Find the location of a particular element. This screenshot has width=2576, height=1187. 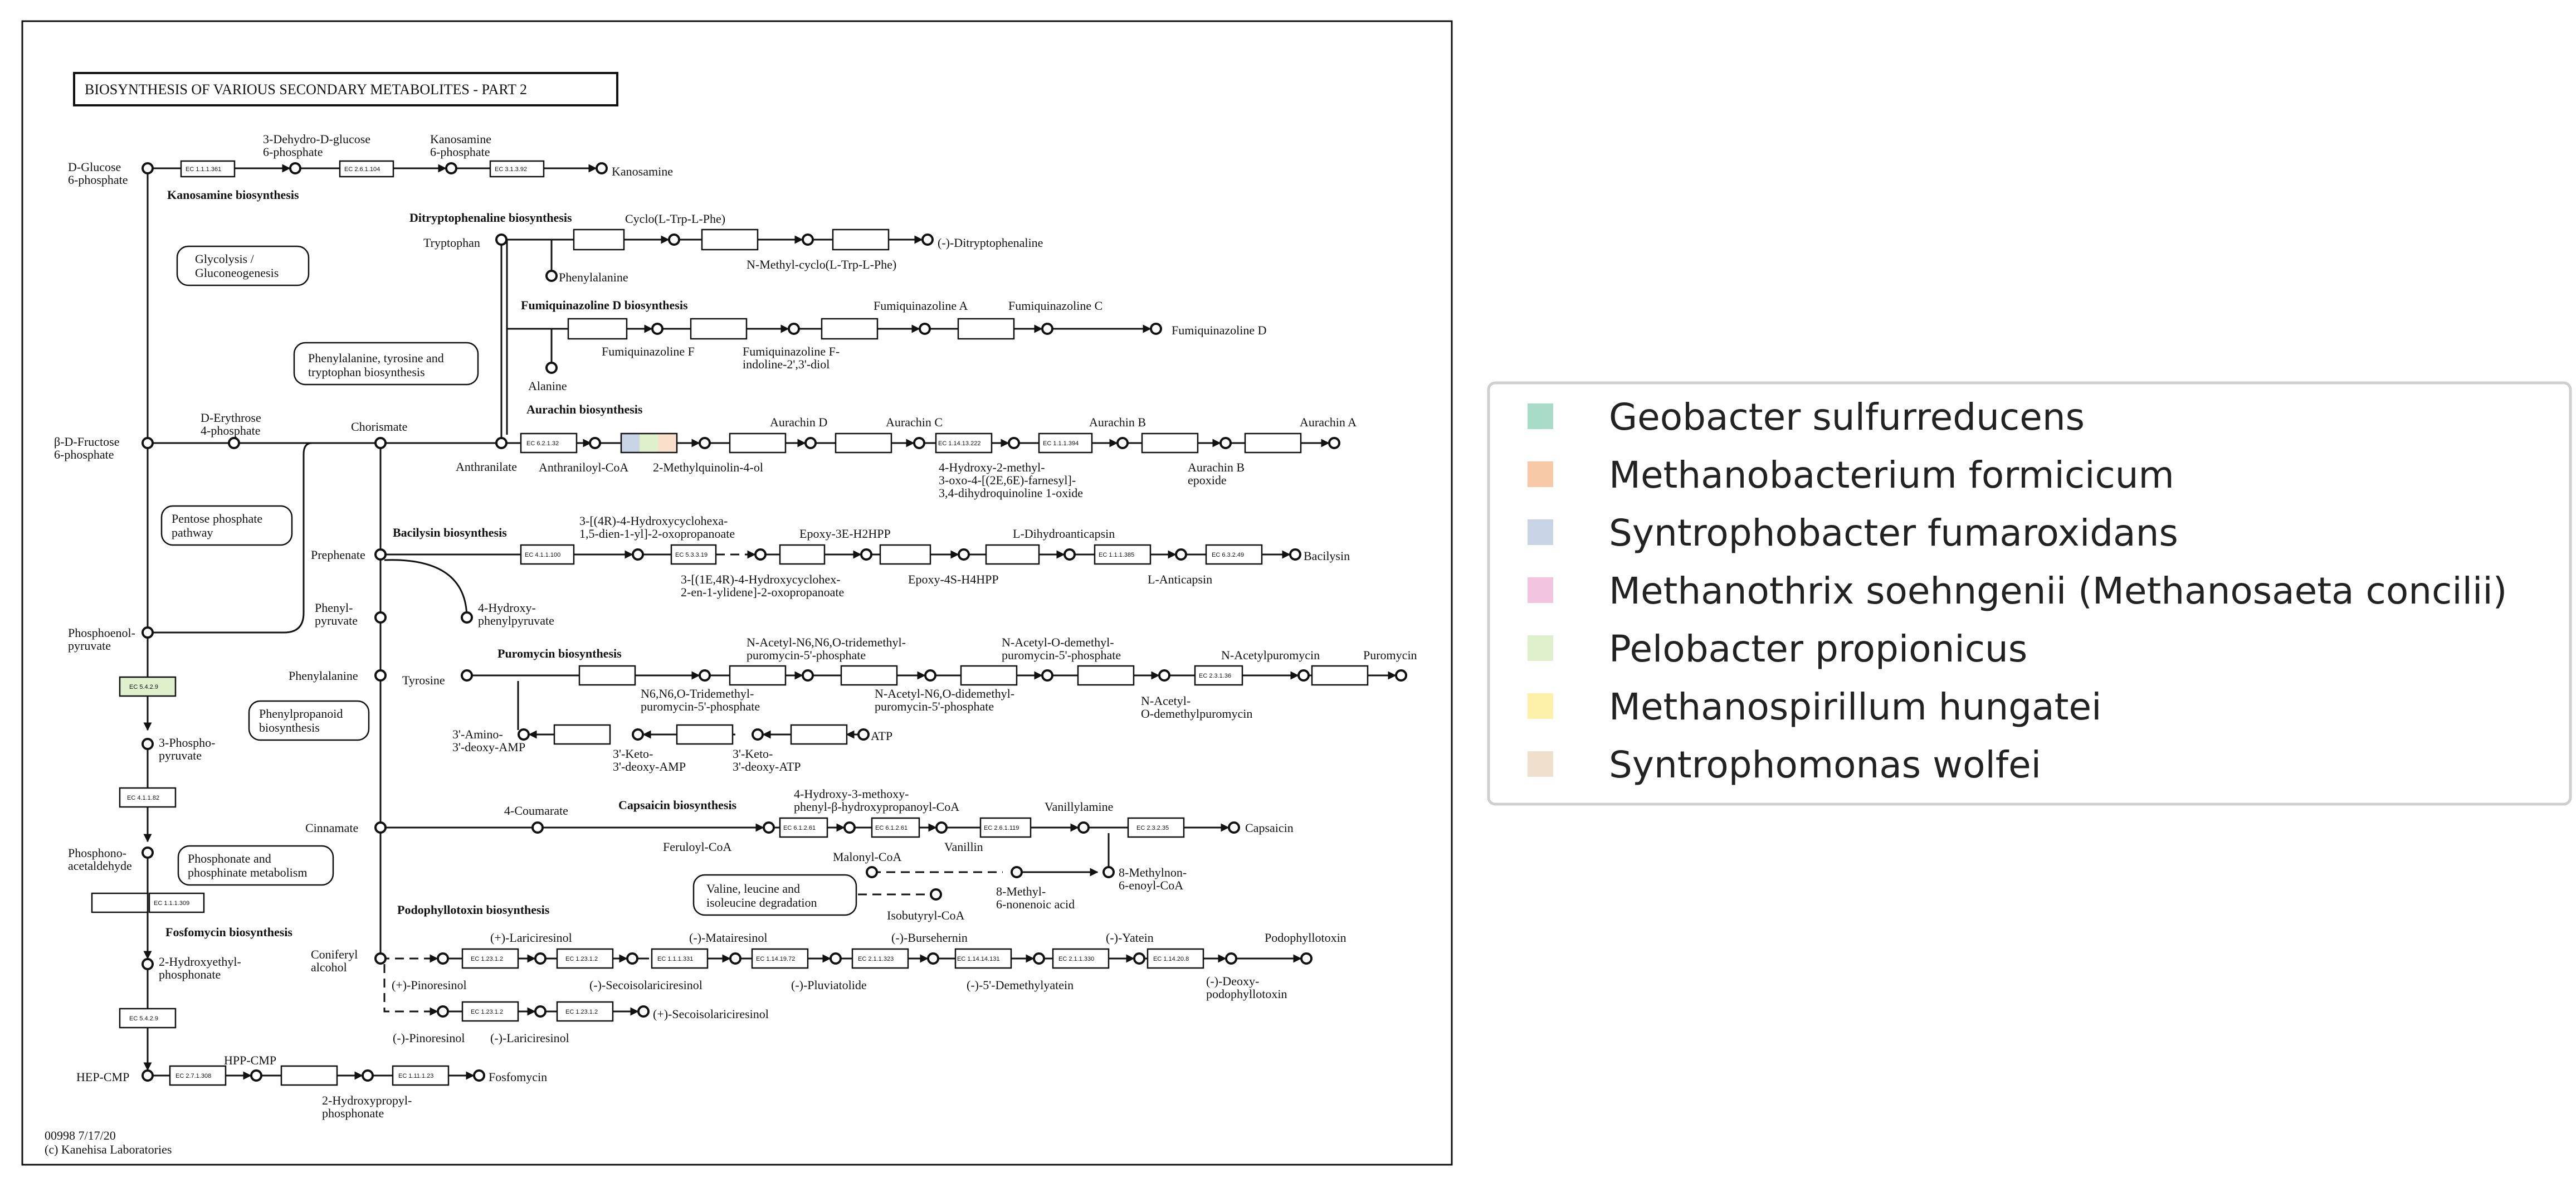

enzyme-box: EC 1.1.1.309 is located at coordinates (176, 902).